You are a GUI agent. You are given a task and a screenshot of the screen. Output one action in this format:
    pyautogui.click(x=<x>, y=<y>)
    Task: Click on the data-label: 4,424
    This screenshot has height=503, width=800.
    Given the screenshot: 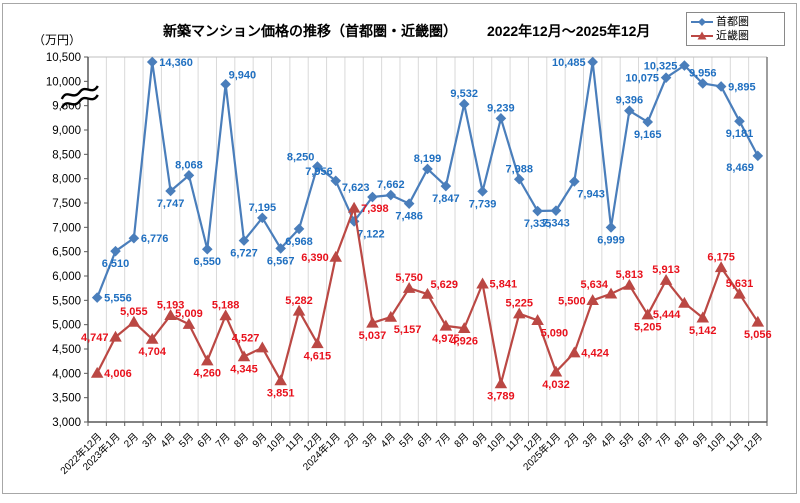 What is the action you would take?
    pyautogui.click(x=595, y=354)
    